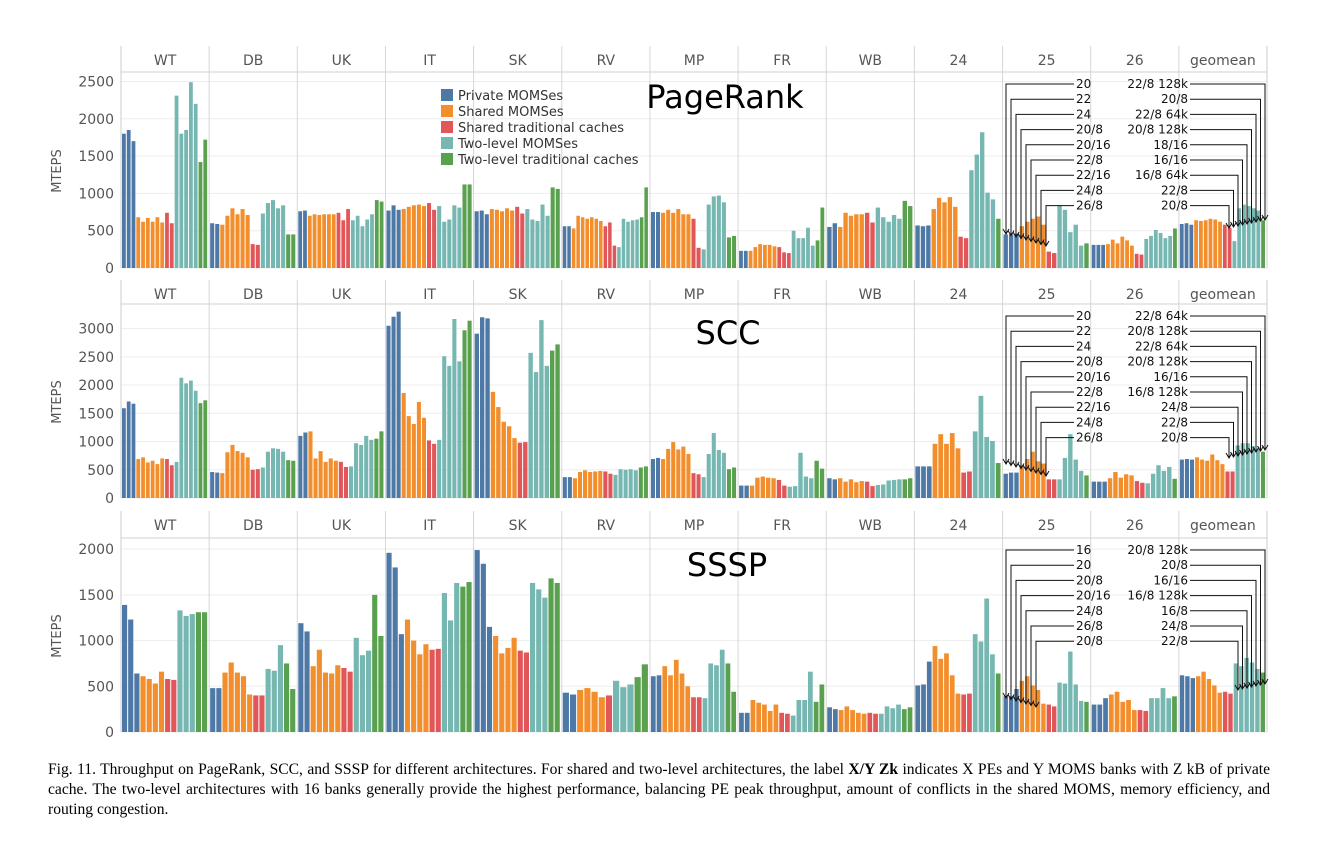 The width and height of the screenshot is (1319, 845). Describe the element at coordinates (1135, 61) in the screenshot. I see `category-label-26: 26` at that location.